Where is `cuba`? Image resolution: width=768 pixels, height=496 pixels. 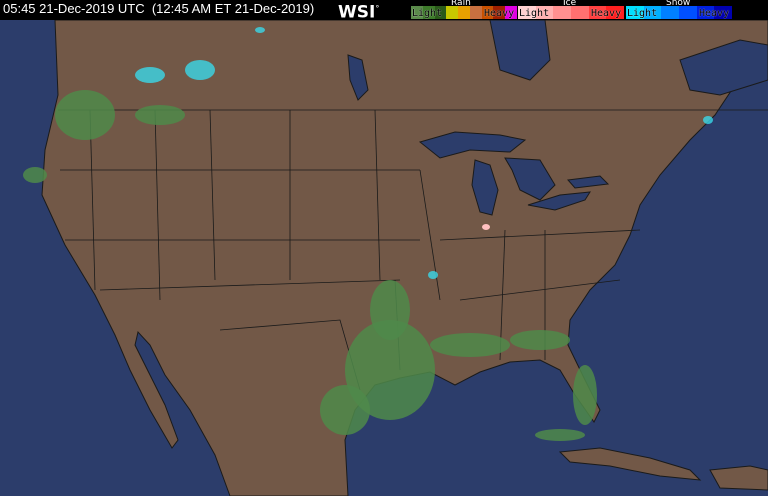 cuba is located at coordinates (630, 464).